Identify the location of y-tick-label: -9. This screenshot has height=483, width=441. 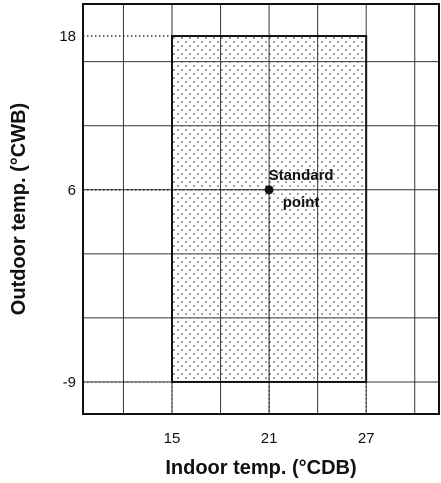
(69, 382).